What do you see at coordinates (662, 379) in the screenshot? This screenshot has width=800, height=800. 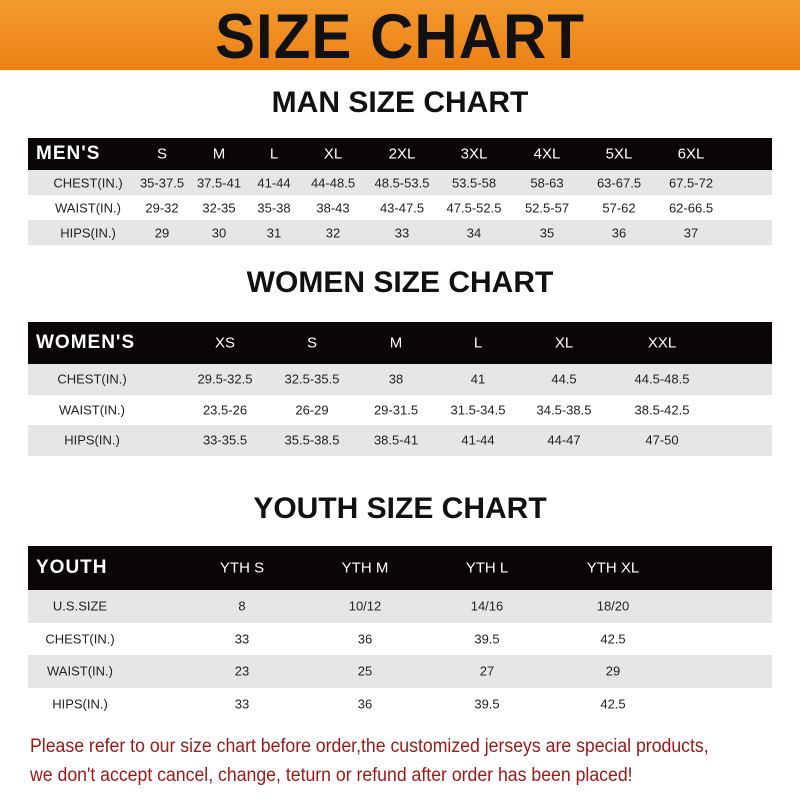 I see `table-cell: 44.5-48.5` at bounding box center [662, 379].